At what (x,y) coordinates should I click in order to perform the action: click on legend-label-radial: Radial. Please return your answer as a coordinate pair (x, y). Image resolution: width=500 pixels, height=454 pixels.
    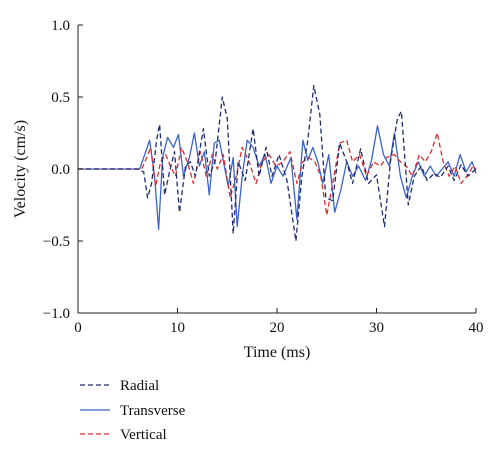
    Looking at the image, I should click on (139, 386).